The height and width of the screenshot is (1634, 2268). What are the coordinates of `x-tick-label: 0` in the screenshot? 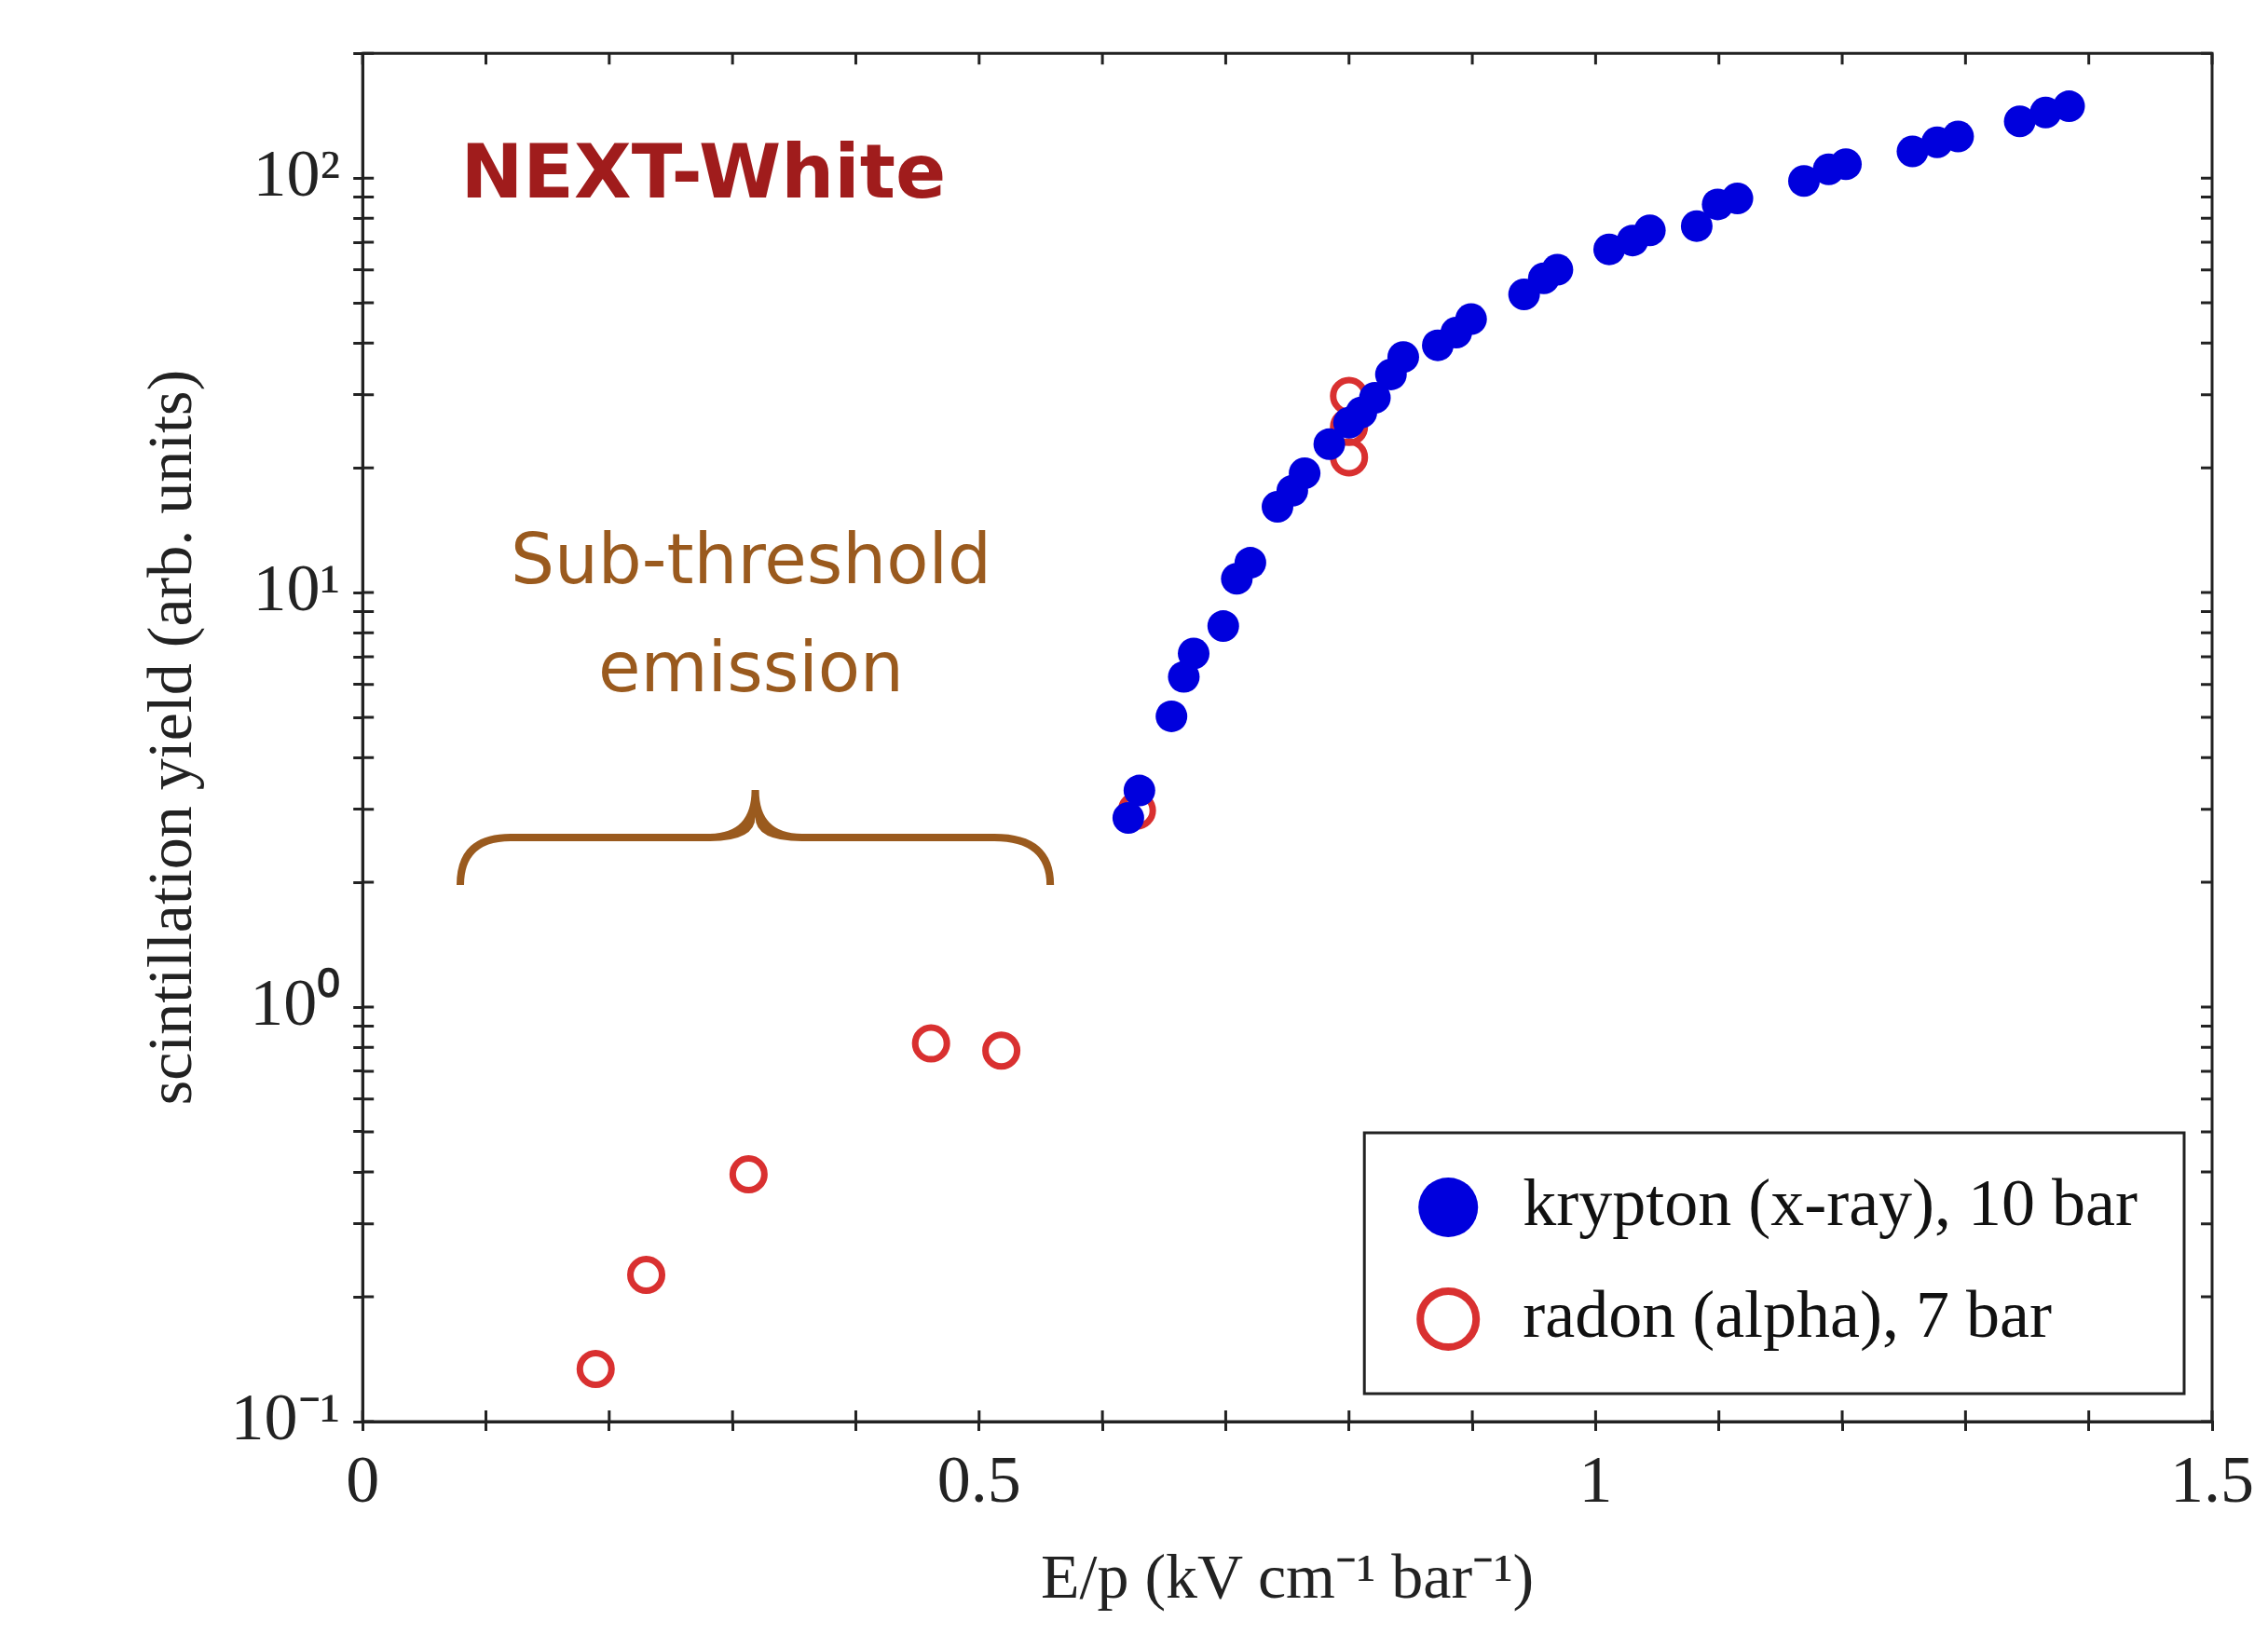 It's located at (363, 1480).